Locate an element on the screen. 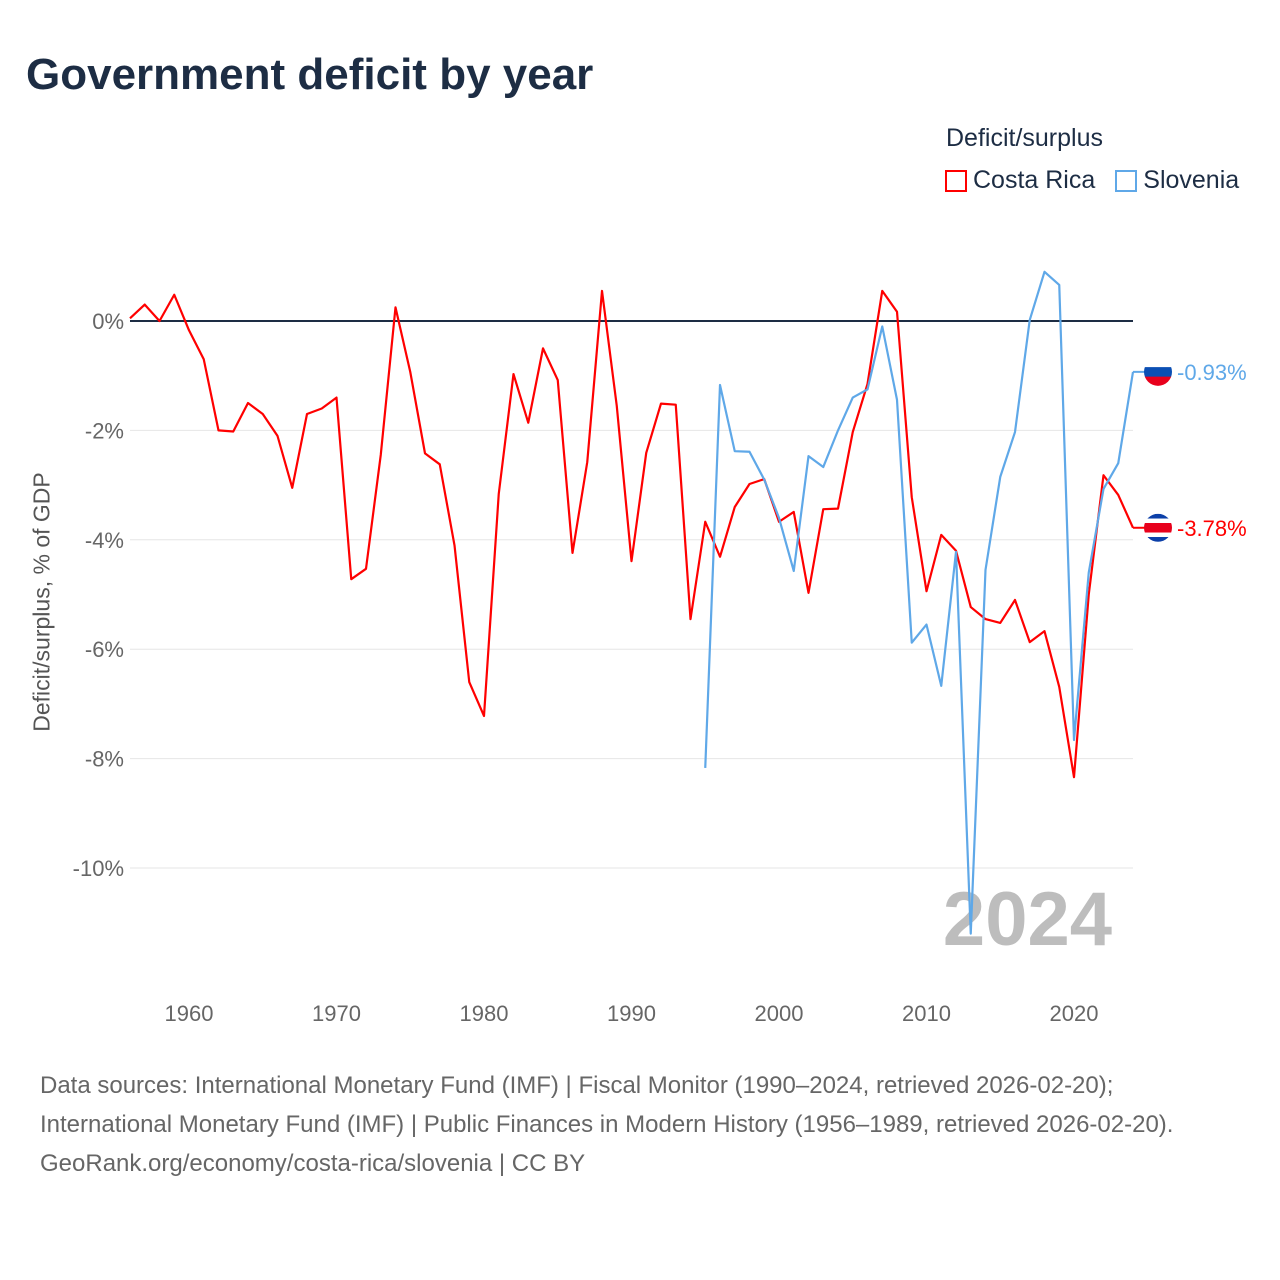 This screenshot has width=1280, height=1280. x-tick-label: 2000 is located at coordinates (779, 1013).